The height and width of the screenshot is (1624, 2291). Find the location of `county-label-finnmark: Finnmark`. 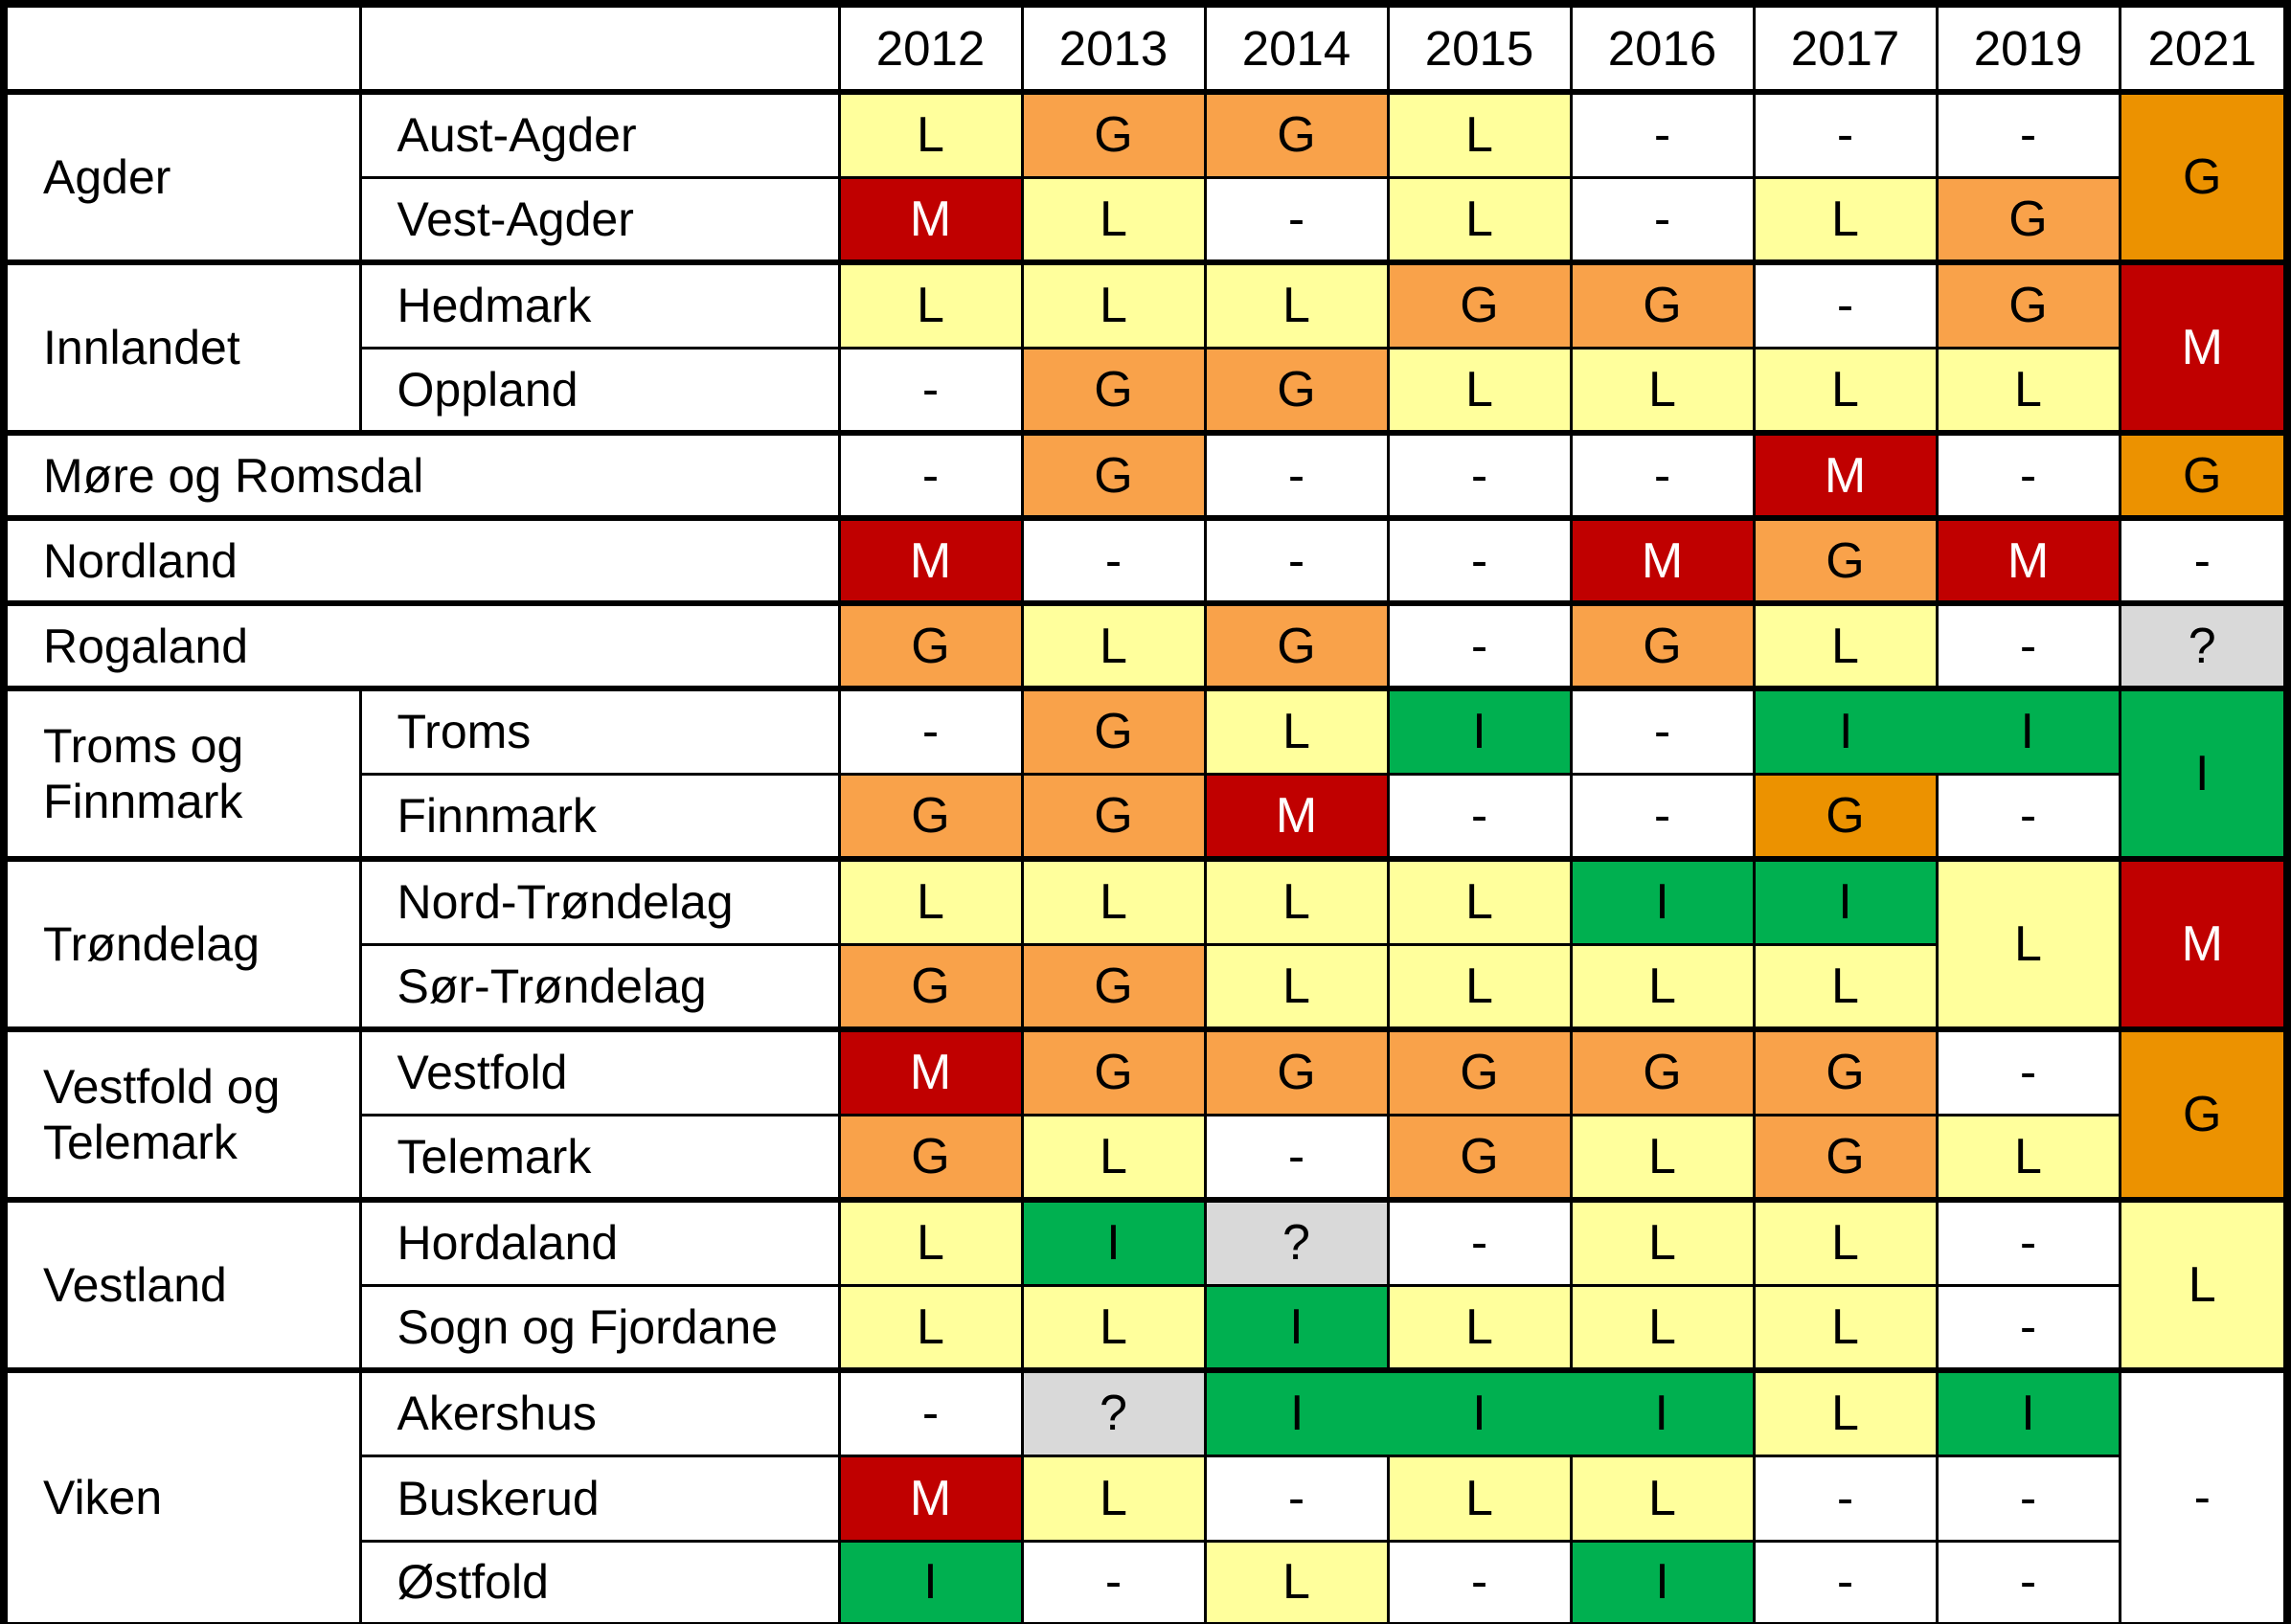

county-label-finnmark: Finnmark is located at coordinates (599, 816).